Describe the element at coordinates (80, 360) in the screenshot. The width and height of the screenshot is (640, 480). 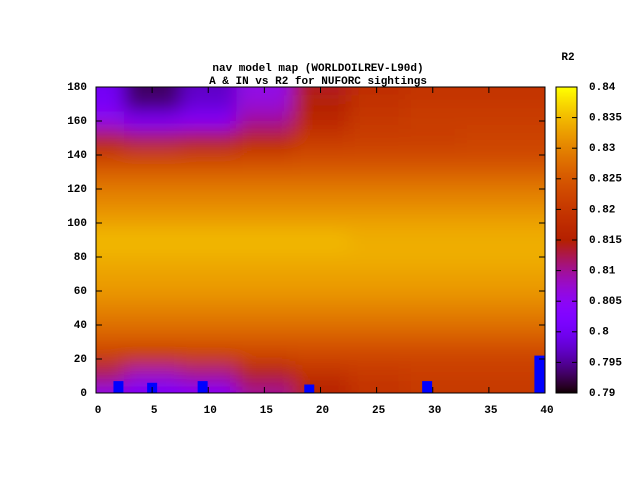
I see `y-tick-label: 20` at that location.